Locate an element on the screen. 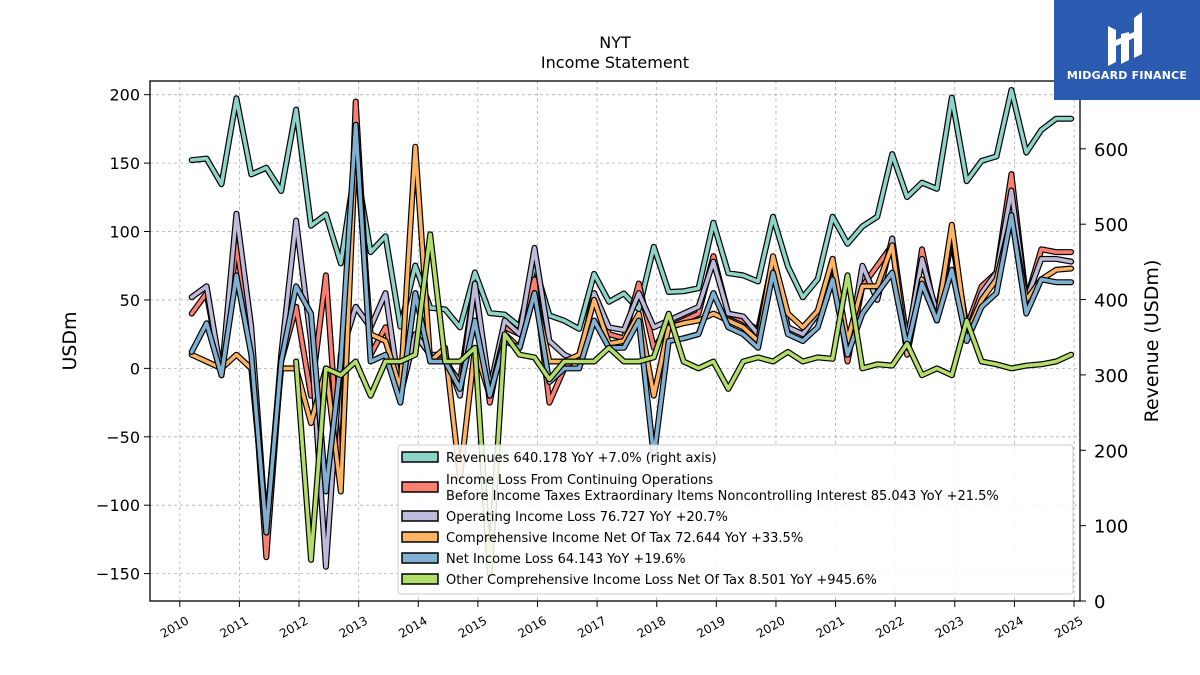 The width and height of the screenshot is (1200, 675). x-tick-label: 2022 is located at coordinates (889, 626).